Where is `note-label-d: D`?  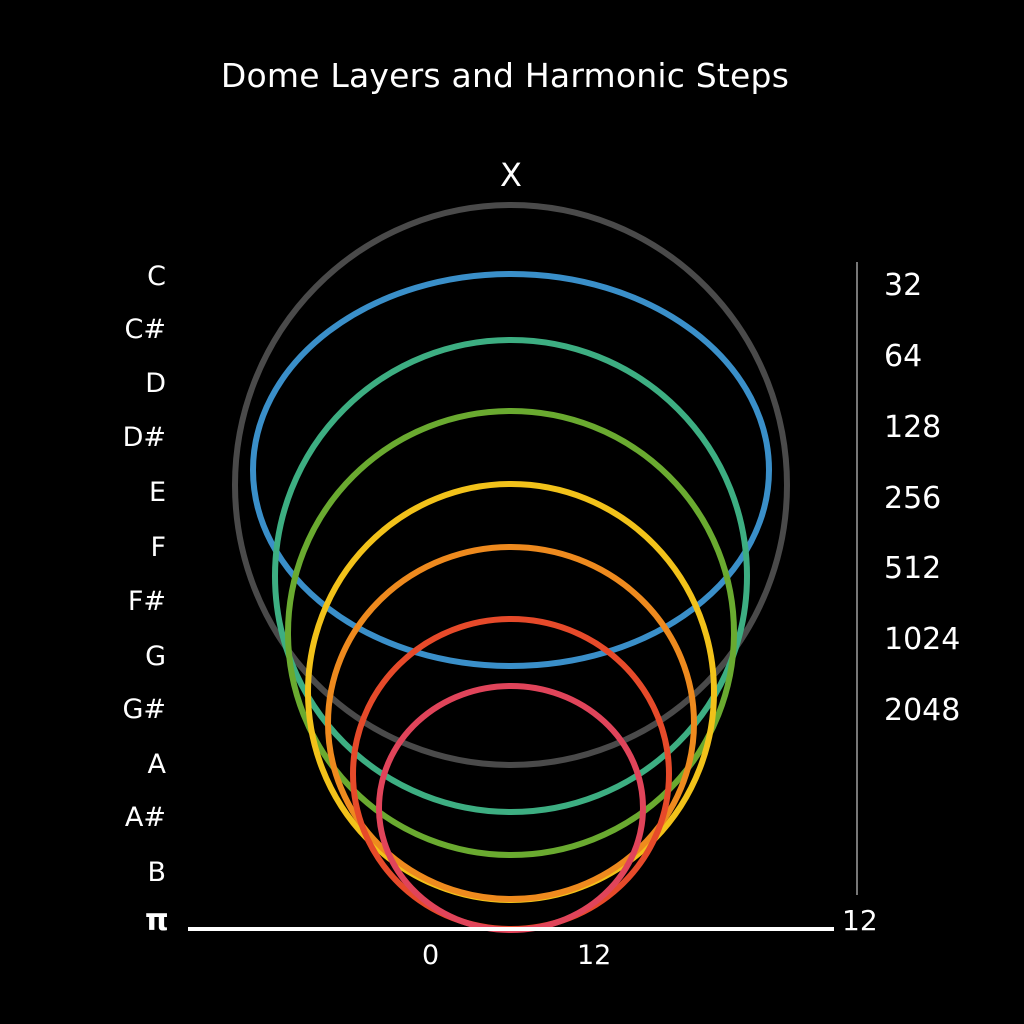
note-label-d: D is located at coordinates (155, 383).